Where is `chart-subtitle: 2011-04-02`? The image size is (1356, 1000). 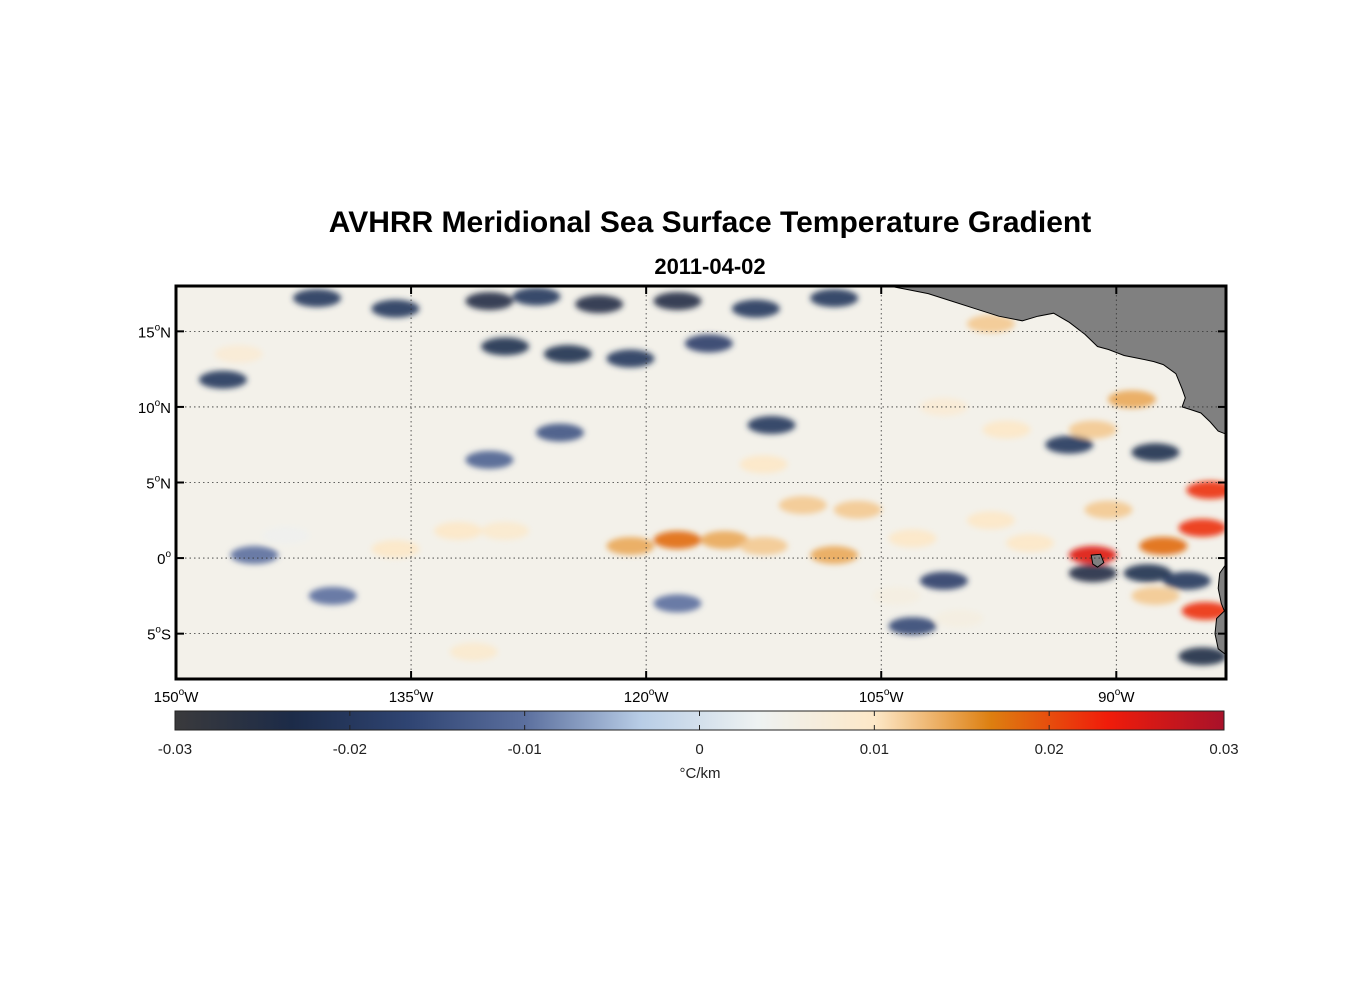 chart-subtitle: 2011-04-02 is located at coordinates (710, 266).